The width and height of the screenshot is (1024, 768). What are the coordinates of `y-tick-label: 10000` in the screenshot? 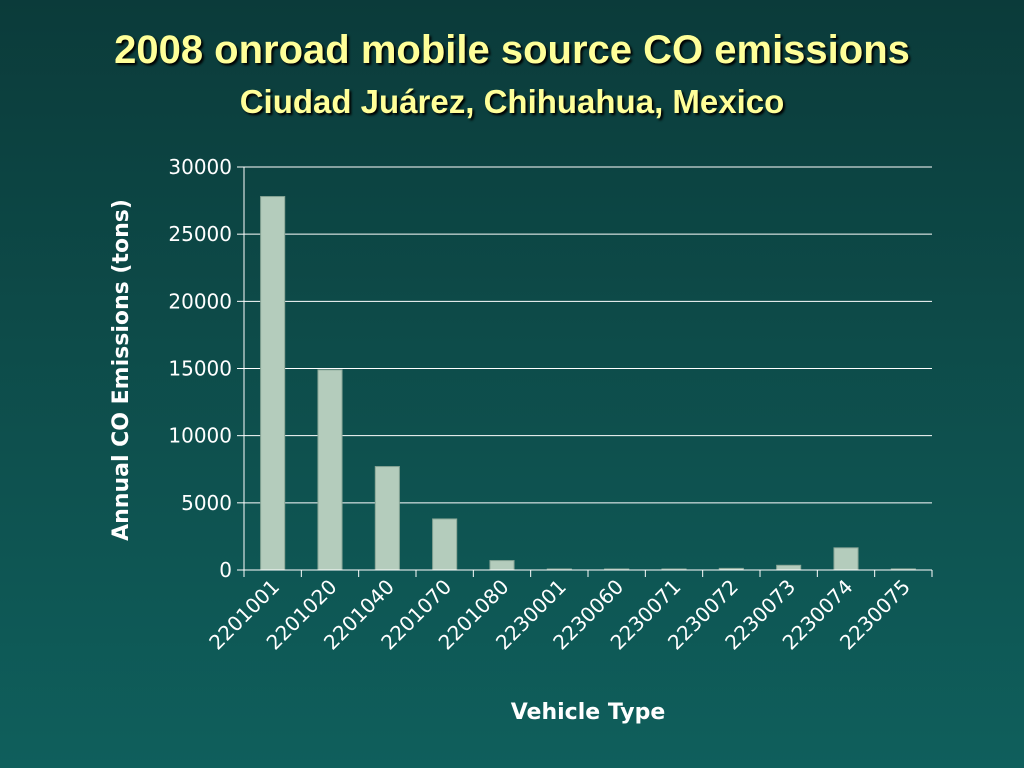 It's located at (200, 436).